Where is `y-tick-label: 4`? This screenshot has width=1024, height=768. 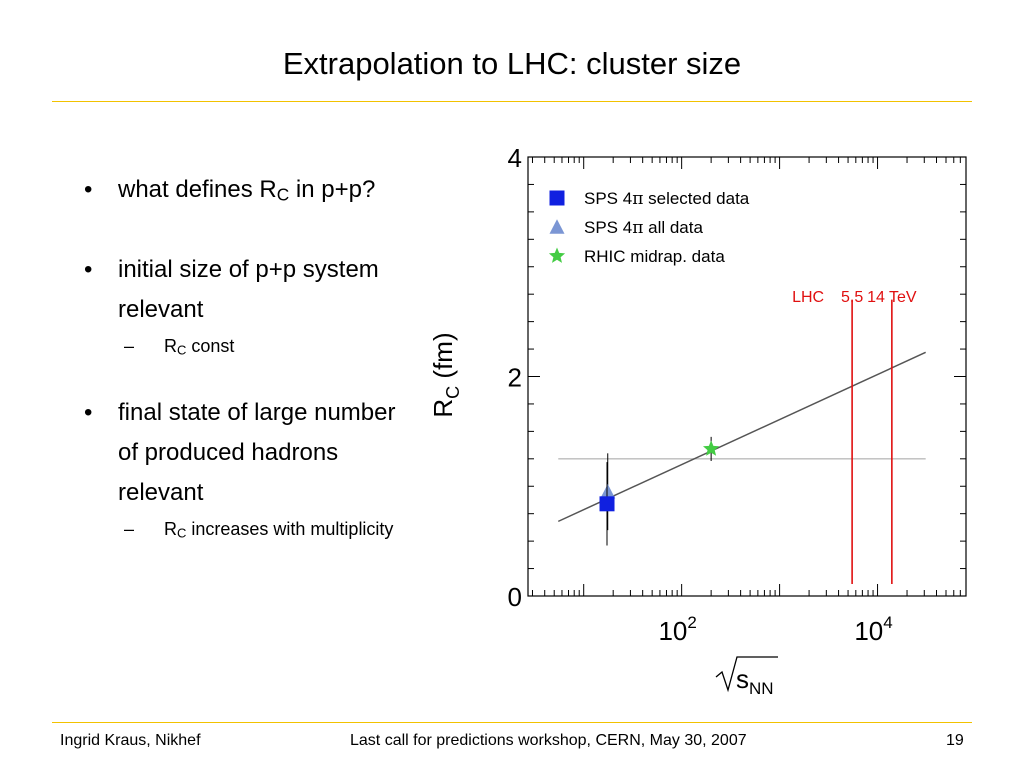
y-tick-label: 4 is located at coordinates (515, 158).